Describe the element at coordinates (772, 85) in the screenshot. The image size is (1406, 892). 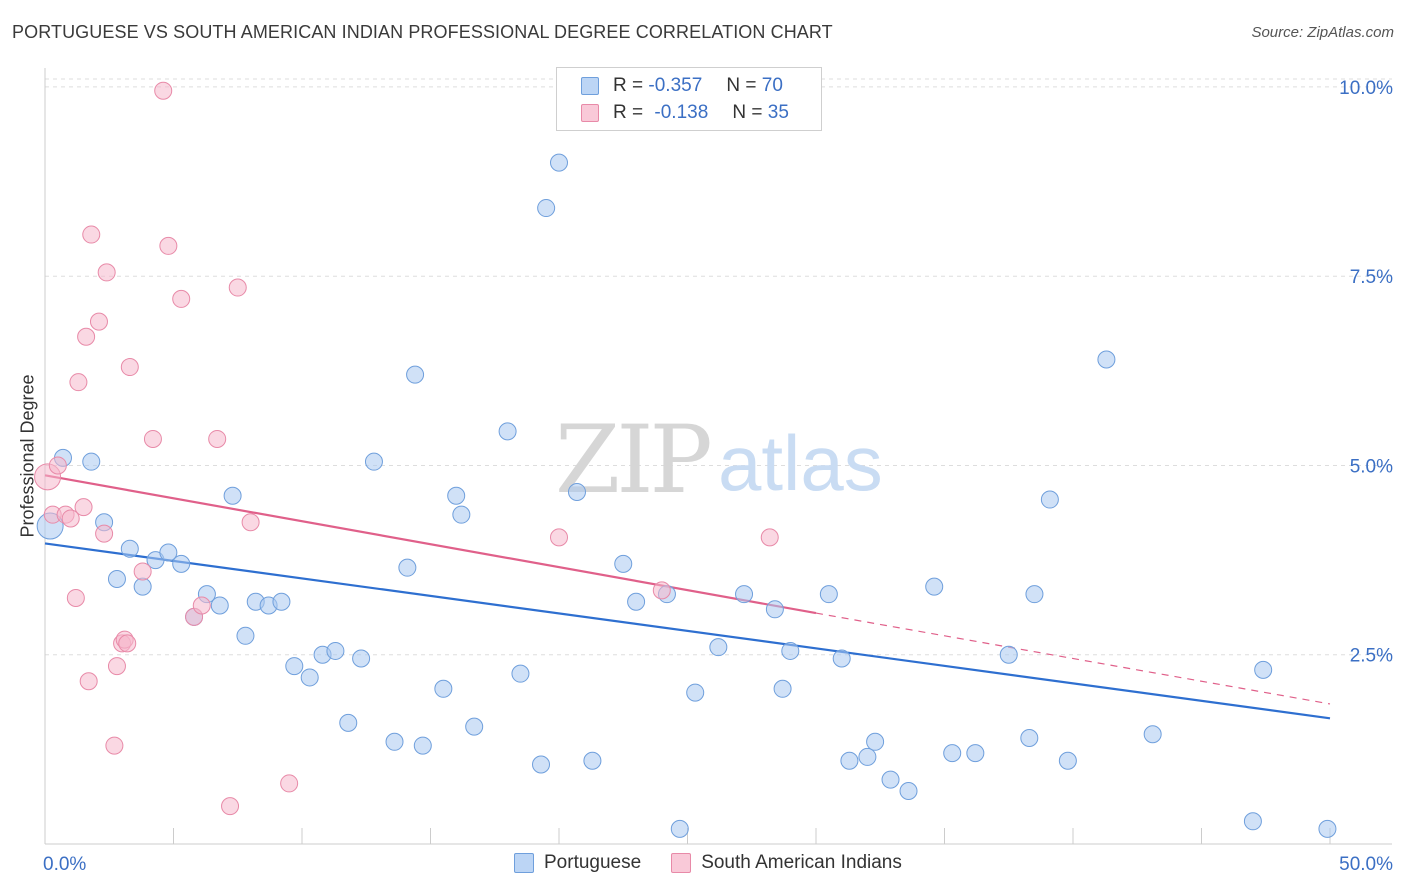
I see `legend-n-value: 70` at that location.